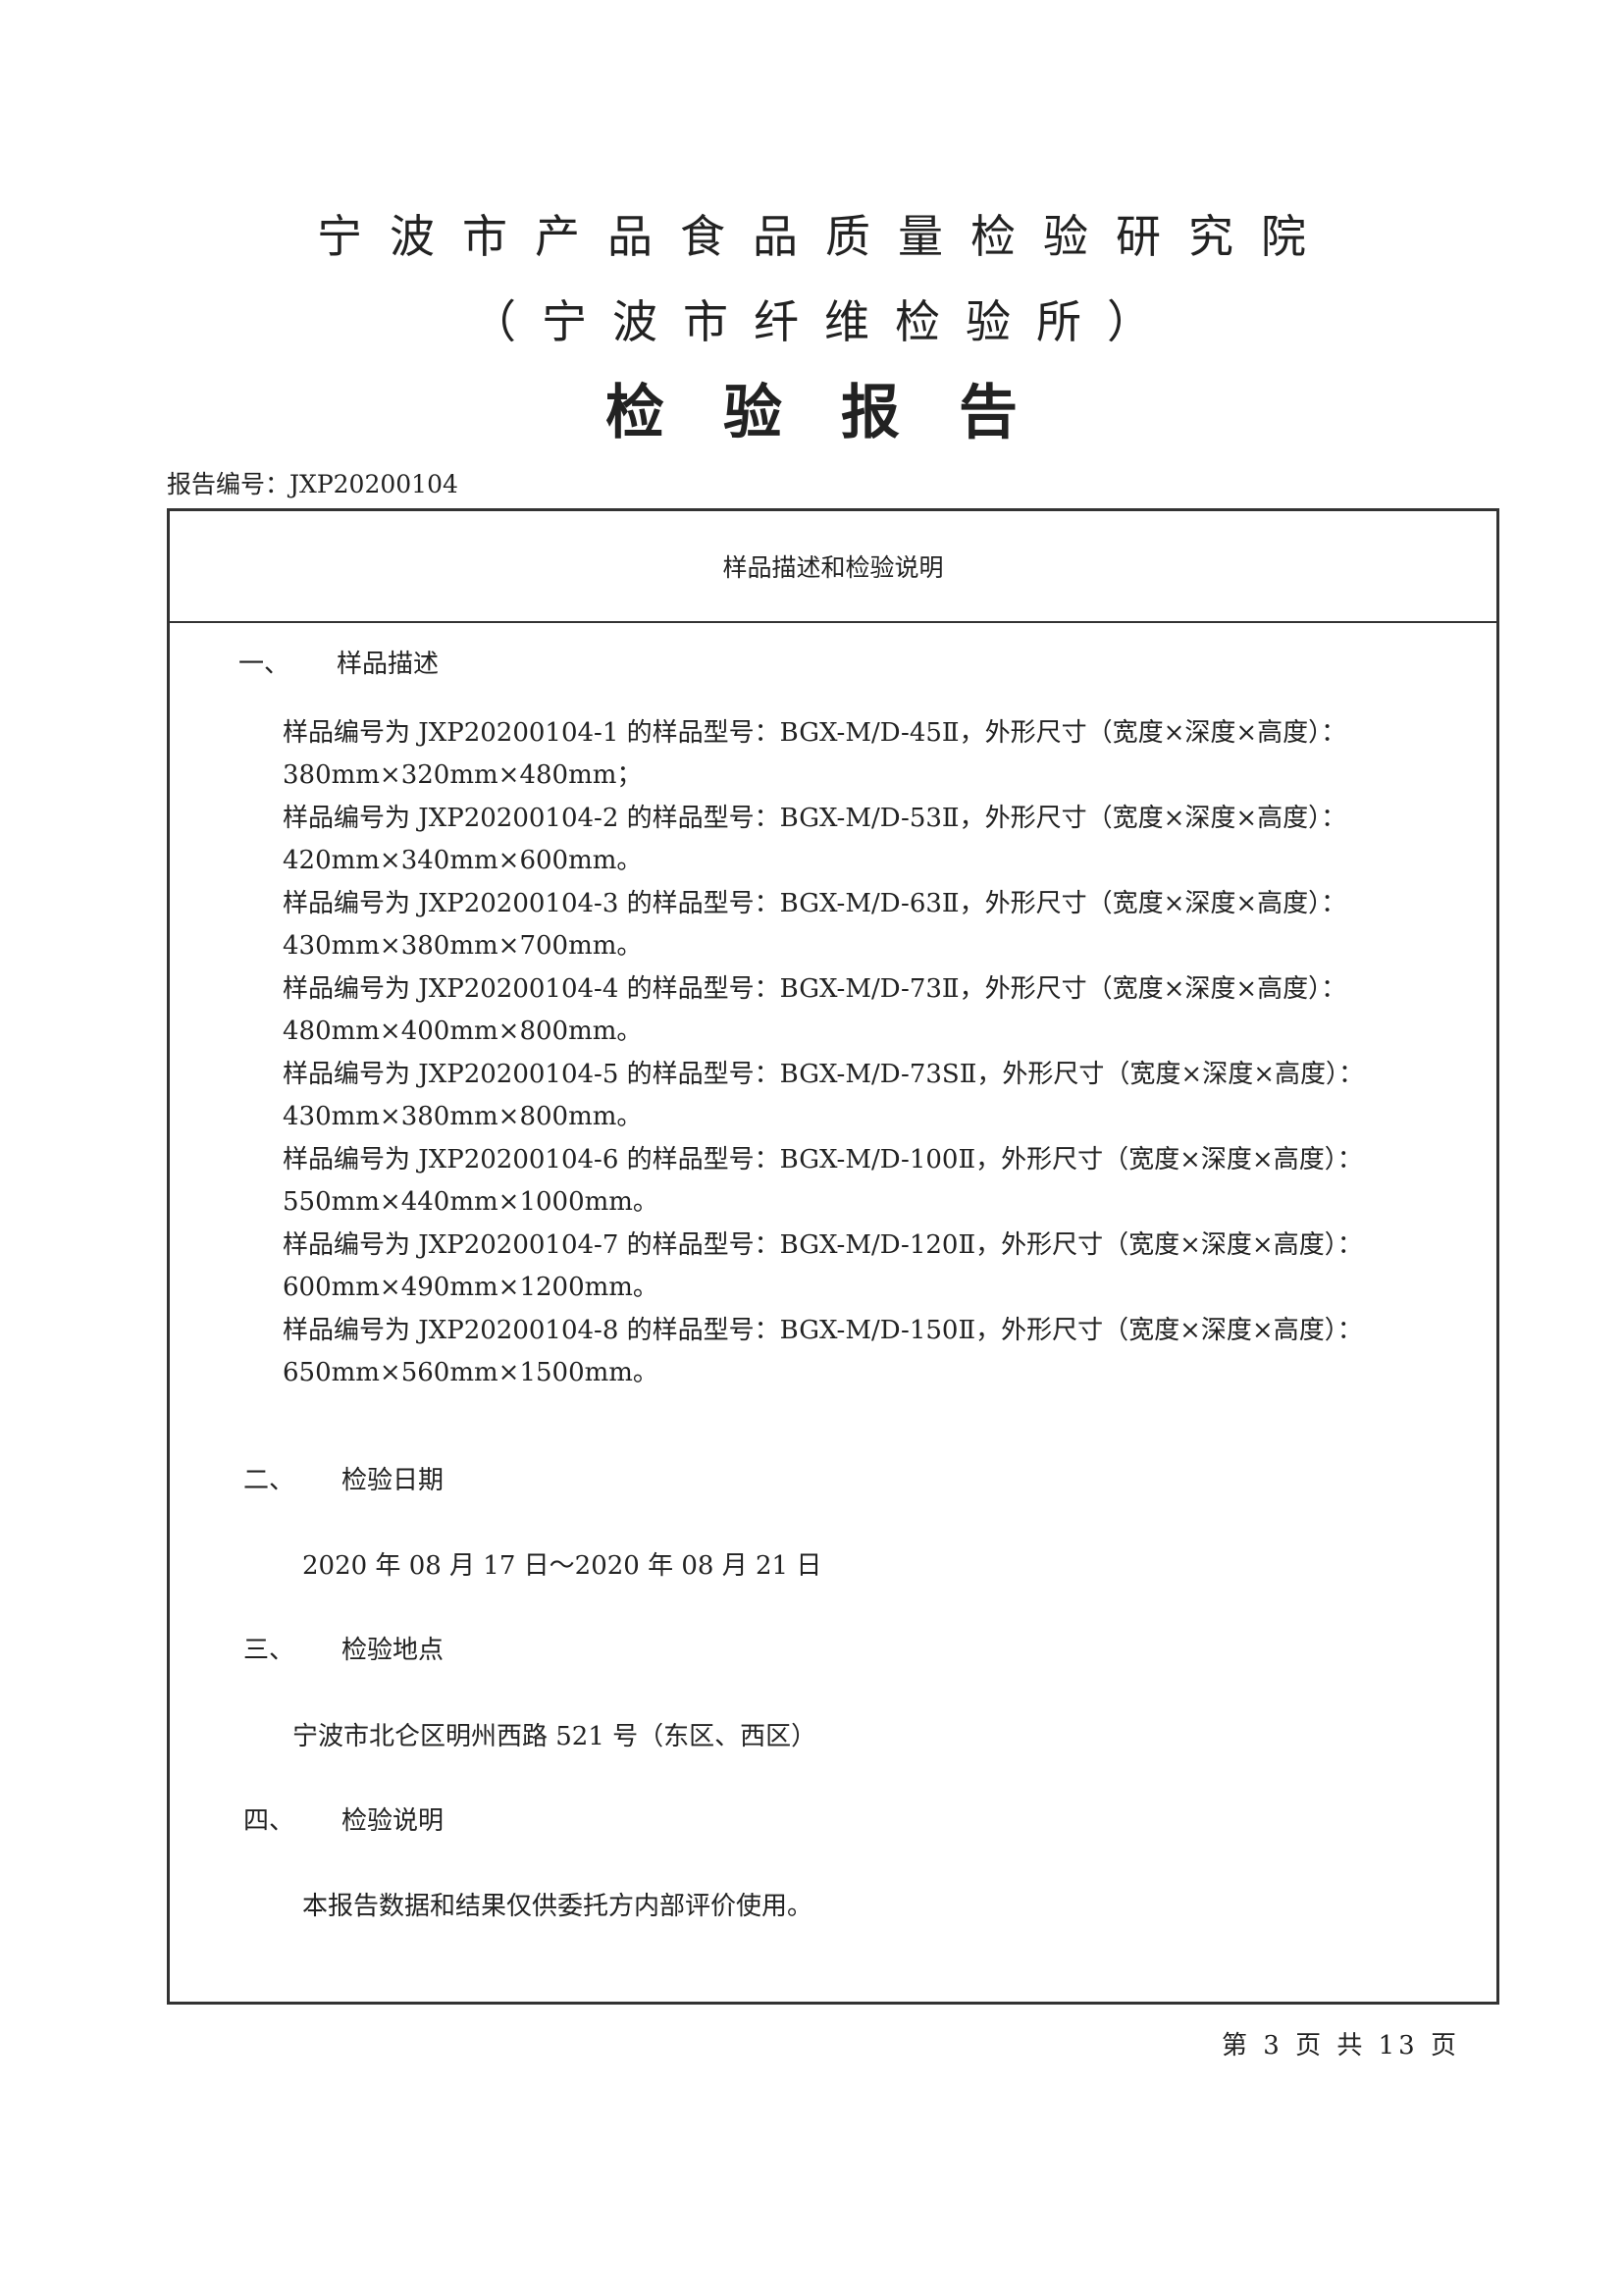 The width and height of the screenshot is (1623, 2296). What do you see at coordinates (463, 1116) in the screenshot?
I see `sample-size: 430mm×380mm×800mm。` at bounding box center [463, 1116].